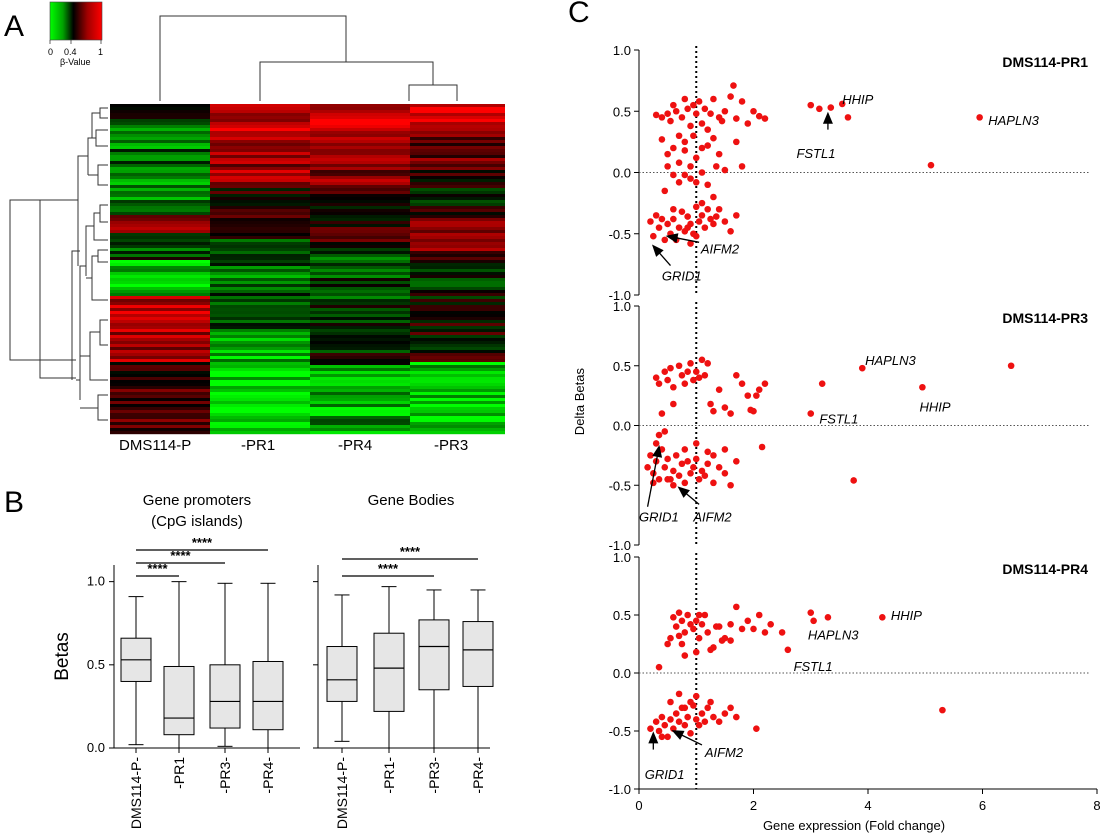 The image size is (1100, 835). What do you see at coordinates (906, 615) in the screenshot?
I see `gene-label: HHIP` at bounding box center [906, 615].